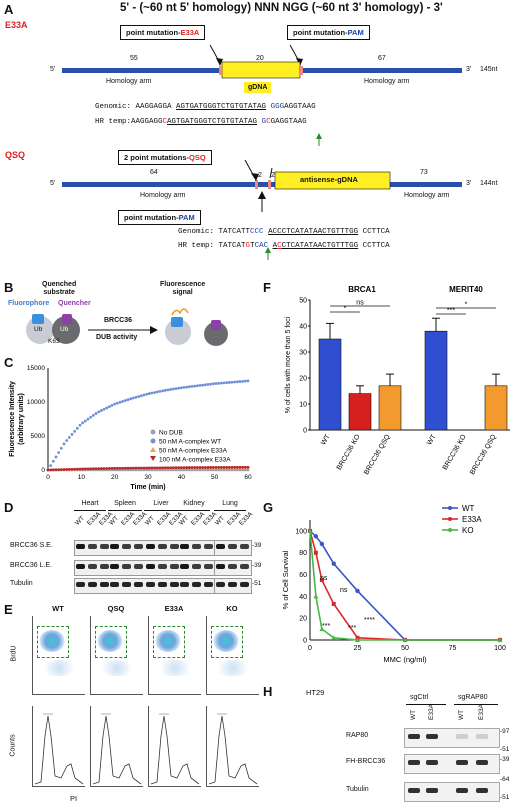 The width and height of the screenshot is (520, 808). Describe the element at coordinates (227, 642) in the screenshot. I see `e-gate` at that location.